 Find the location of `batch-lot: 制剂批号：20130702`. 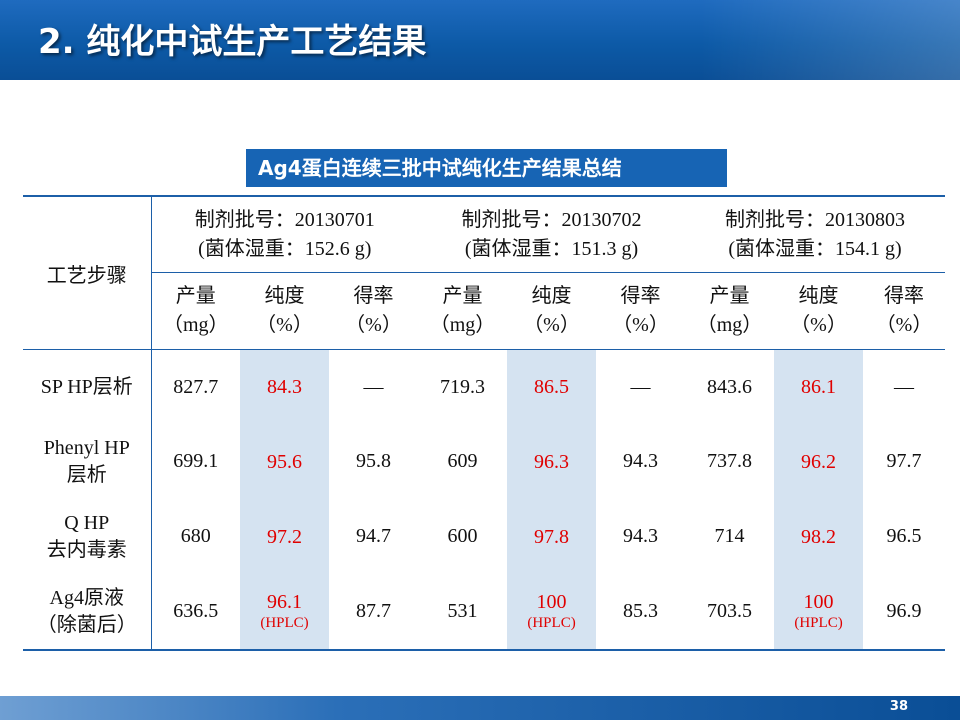

batch-lot: 制剂批号：20130702 is located at coordinates (551, 219).